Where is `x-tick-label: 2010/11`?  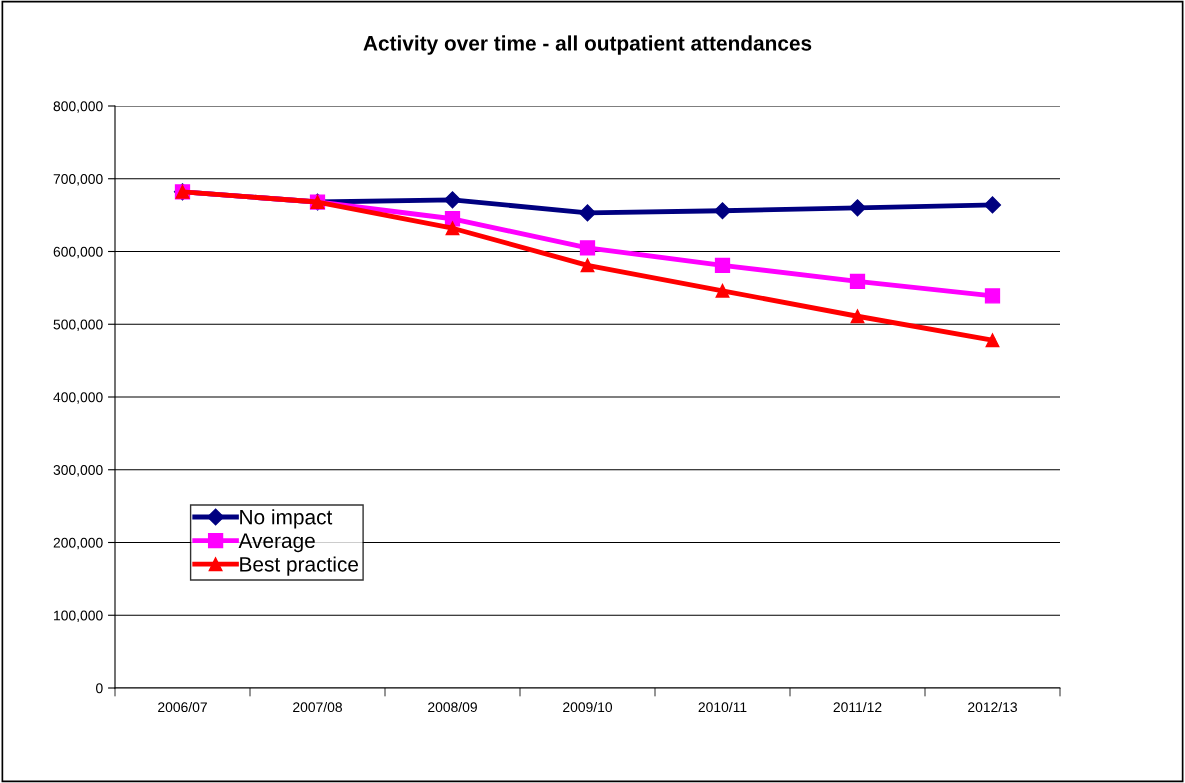 x-tick-label: 2010/11 is located at coordinates (722, 707).